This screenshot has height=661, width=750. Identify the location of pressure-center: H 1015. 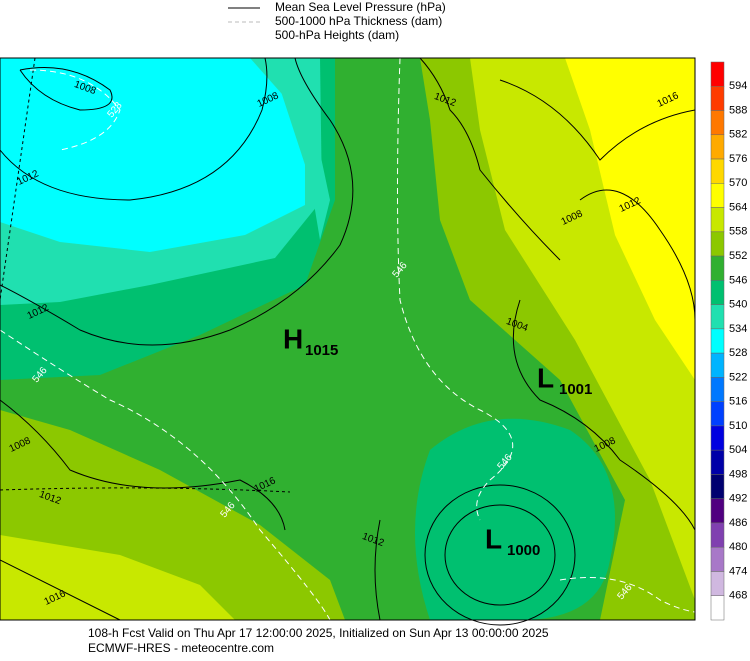
(310, 341).